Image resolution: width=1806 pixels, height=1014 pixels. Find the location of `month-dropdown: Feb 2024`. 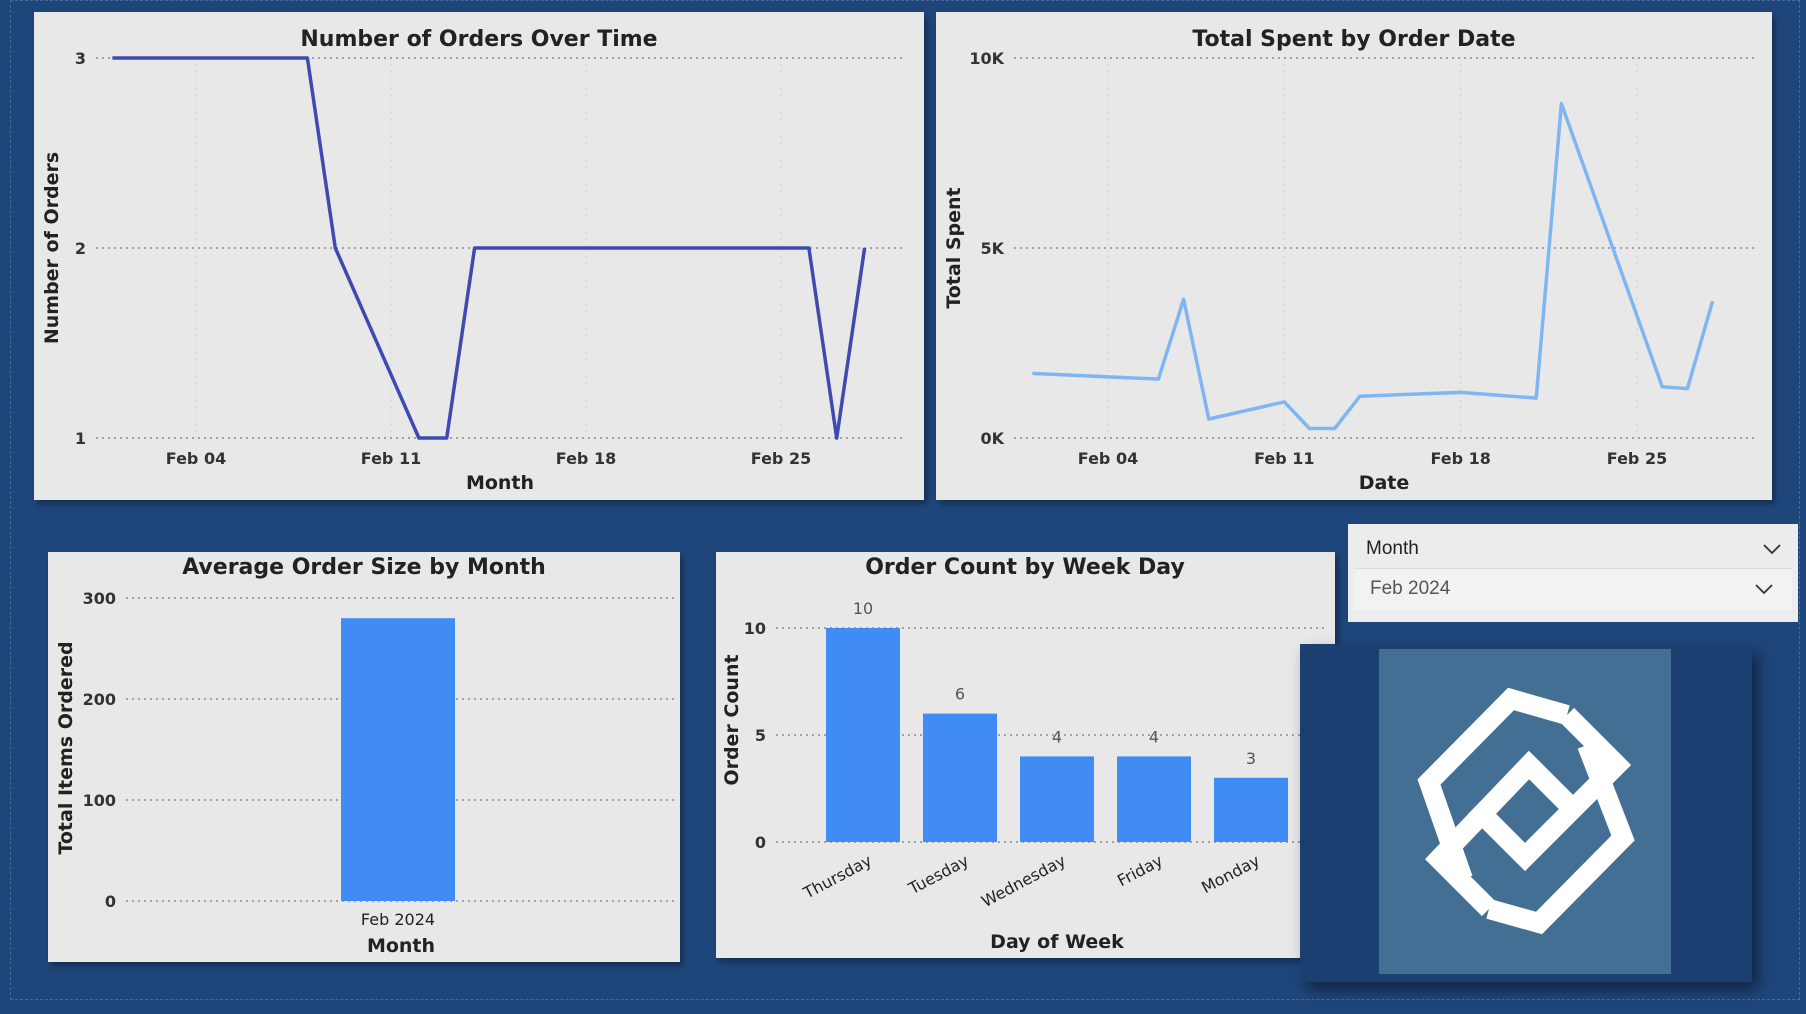

month-dropdown: Feb 2024 is located at coordinates (1573, 589).